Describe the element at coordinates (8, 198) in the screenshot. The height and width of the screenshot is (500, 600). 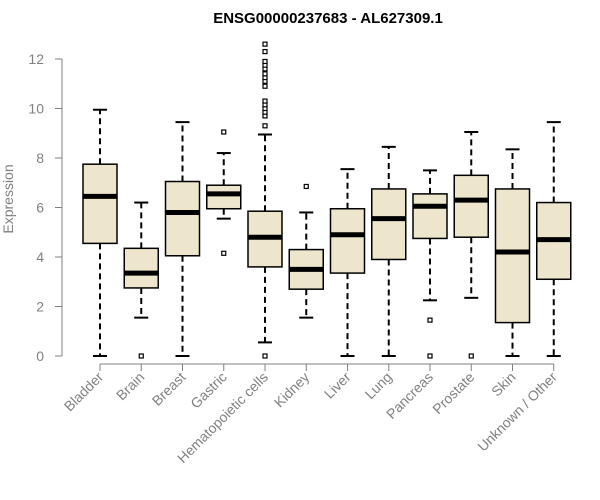
I see `y-axis-label: Expression` at that location.